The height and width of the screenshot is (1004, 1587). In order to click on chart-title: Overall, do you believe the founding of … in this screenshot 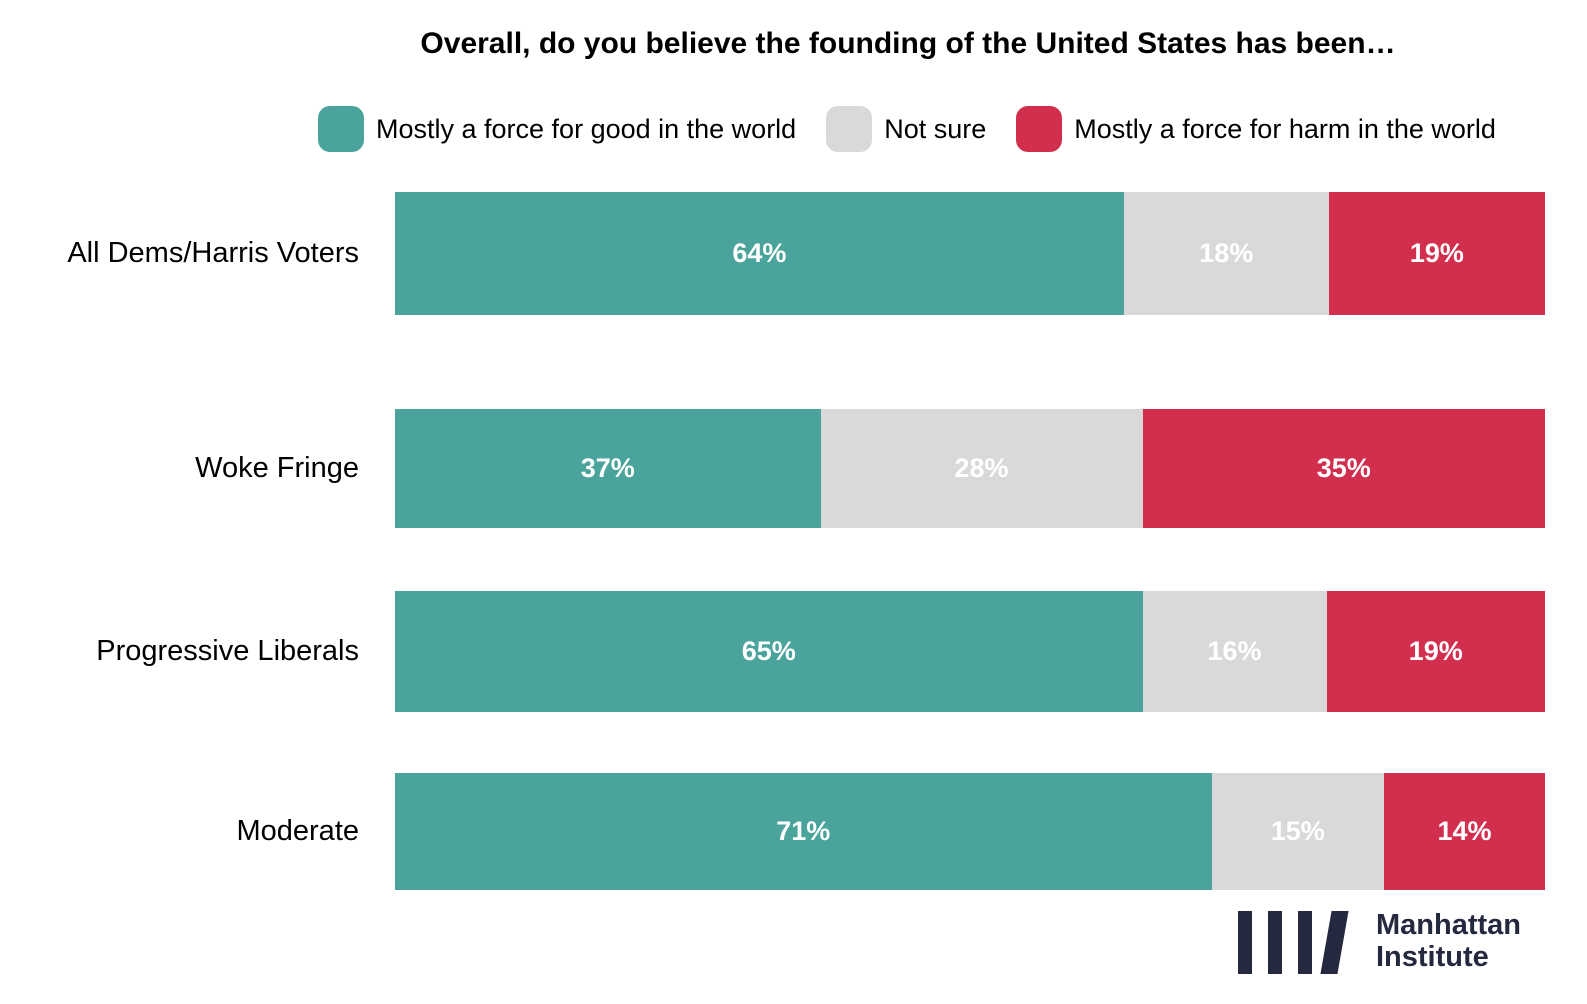, I will do `click(908, 43)`.